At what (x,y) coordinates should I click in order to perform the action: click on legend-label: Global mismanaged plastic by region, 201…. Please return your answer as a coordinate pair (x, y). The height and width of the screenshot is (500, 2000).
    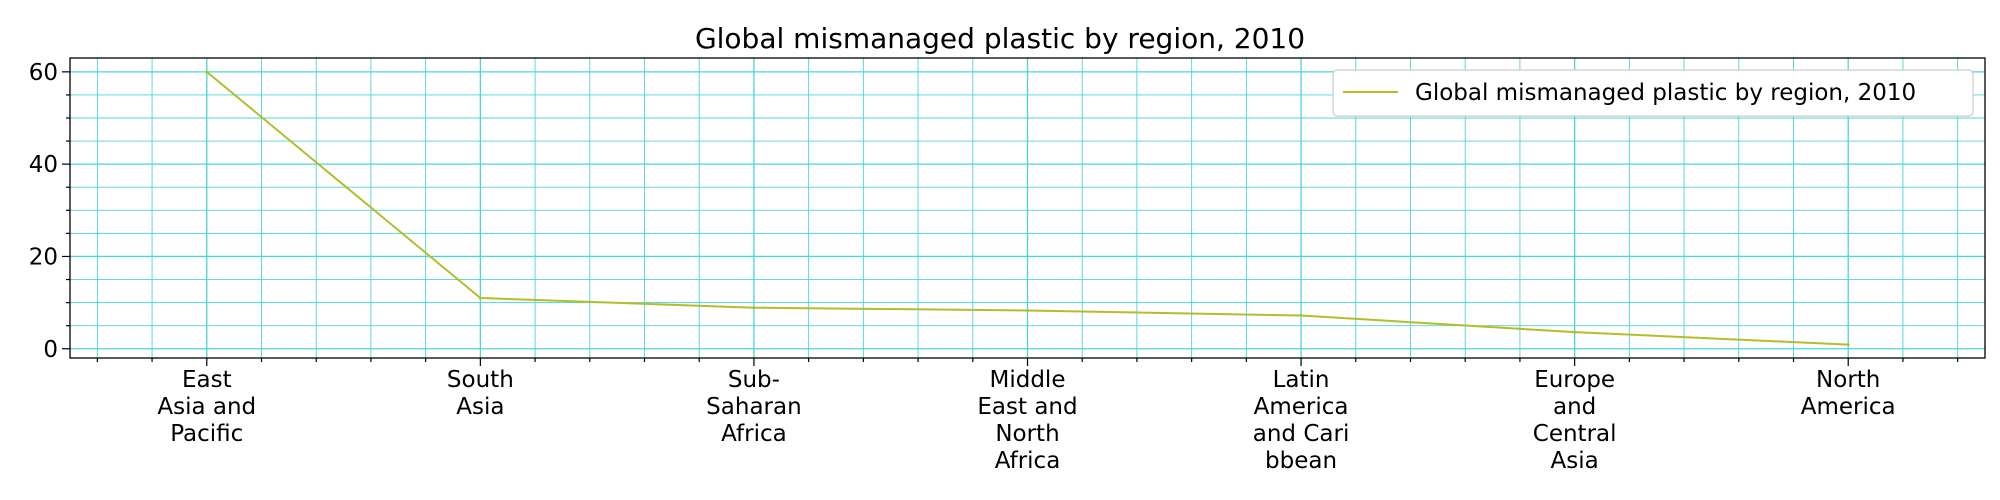
    Looking at the image, I should click on (1665, 93).